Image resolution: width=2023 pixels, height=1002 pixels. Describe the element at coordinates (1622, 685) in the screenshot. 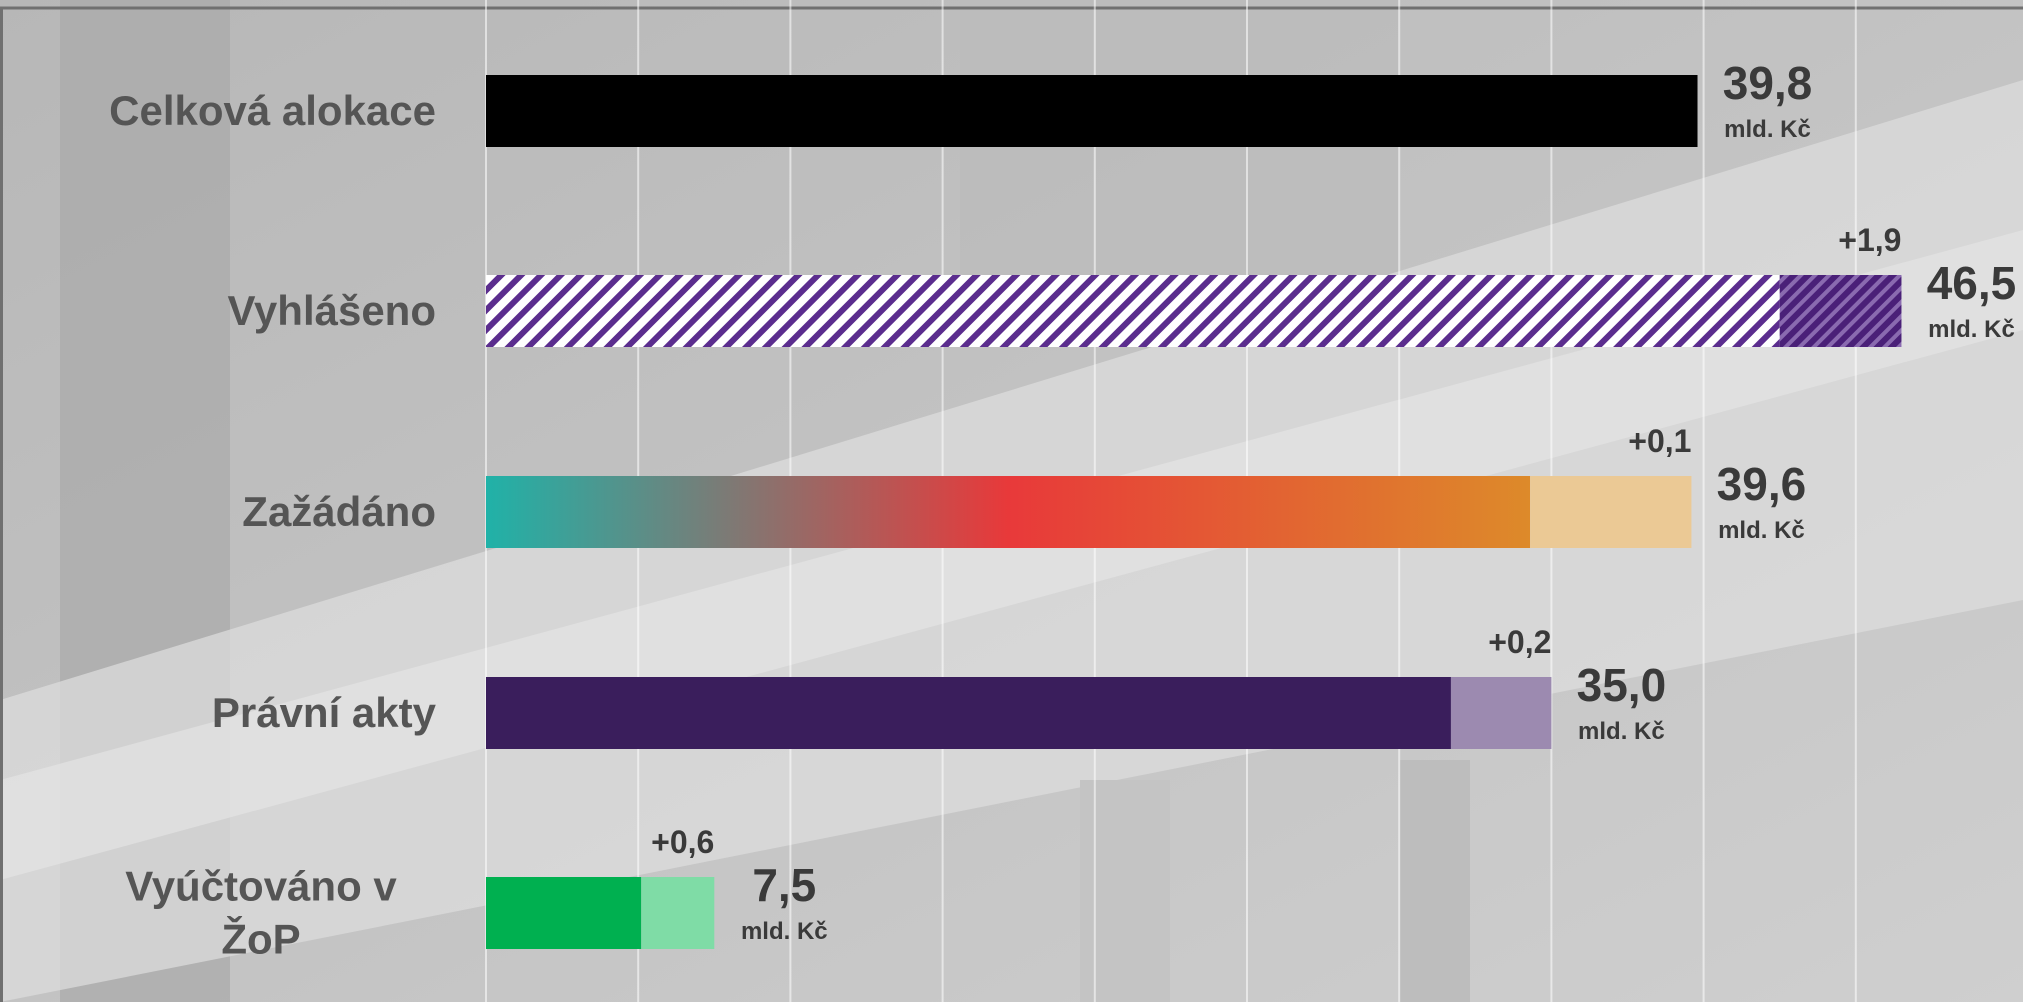

I see `total-label: 35,0` at that location.